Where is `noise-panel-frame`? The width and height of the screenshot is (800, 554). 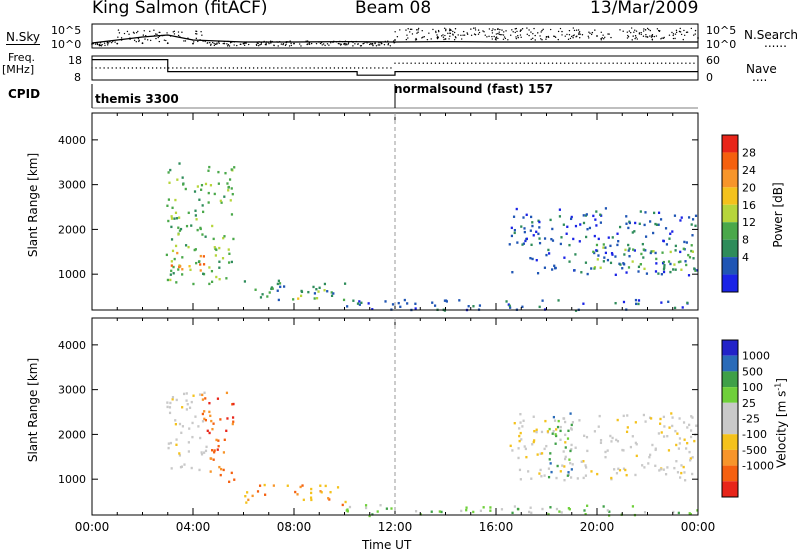 noise-panel-frame is located at coordinates (395, 36).